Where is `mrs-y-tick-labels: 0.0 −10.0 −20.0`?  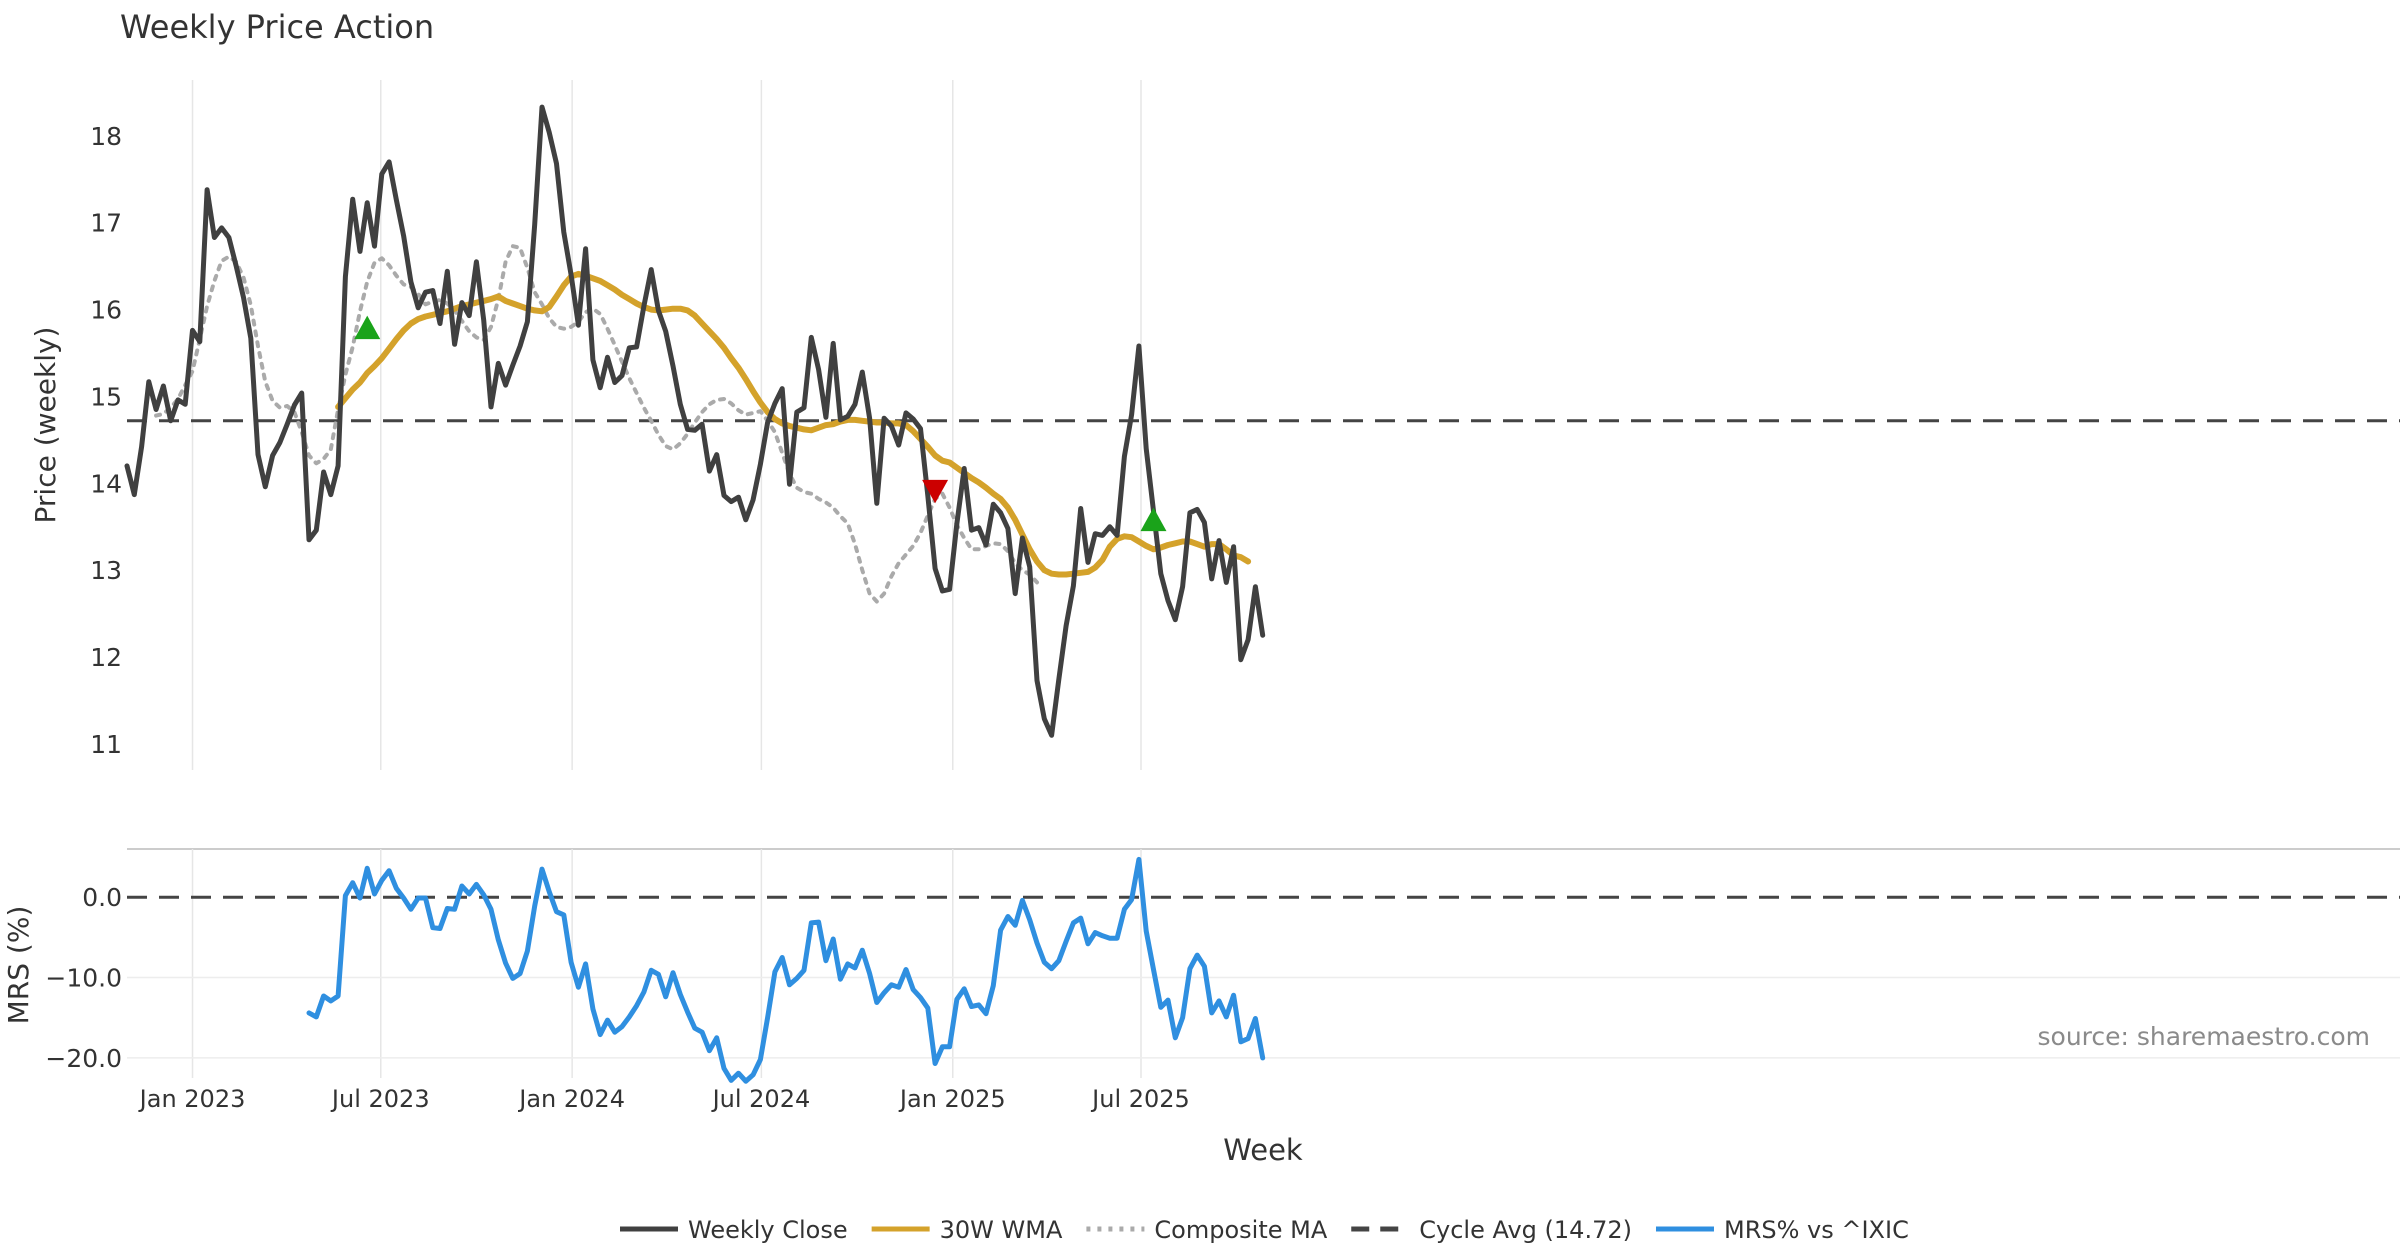
mrs-y-tick-labels: 0.0 −10.0 −20.0 is located at coordinates (83, 978).